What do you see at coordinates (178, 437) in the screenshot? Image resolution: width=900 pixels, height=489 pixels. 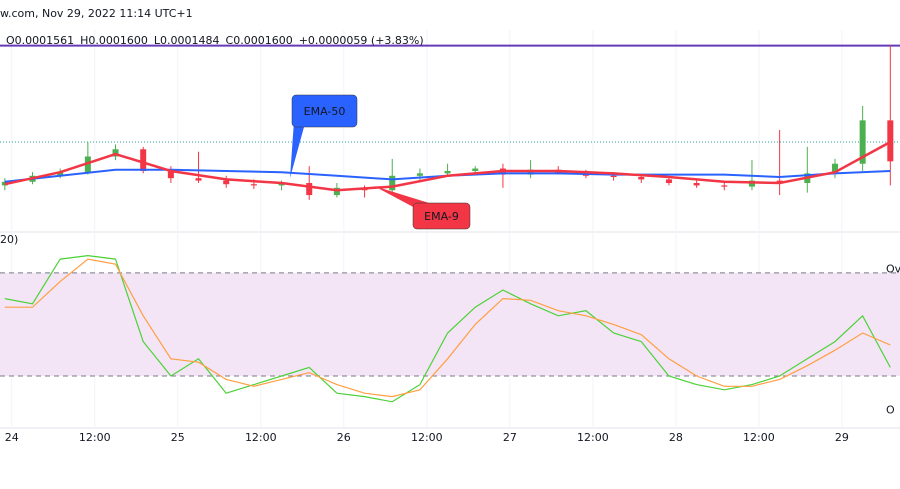 I see `x-tick-label: 25` at bounding box center [178, 437].